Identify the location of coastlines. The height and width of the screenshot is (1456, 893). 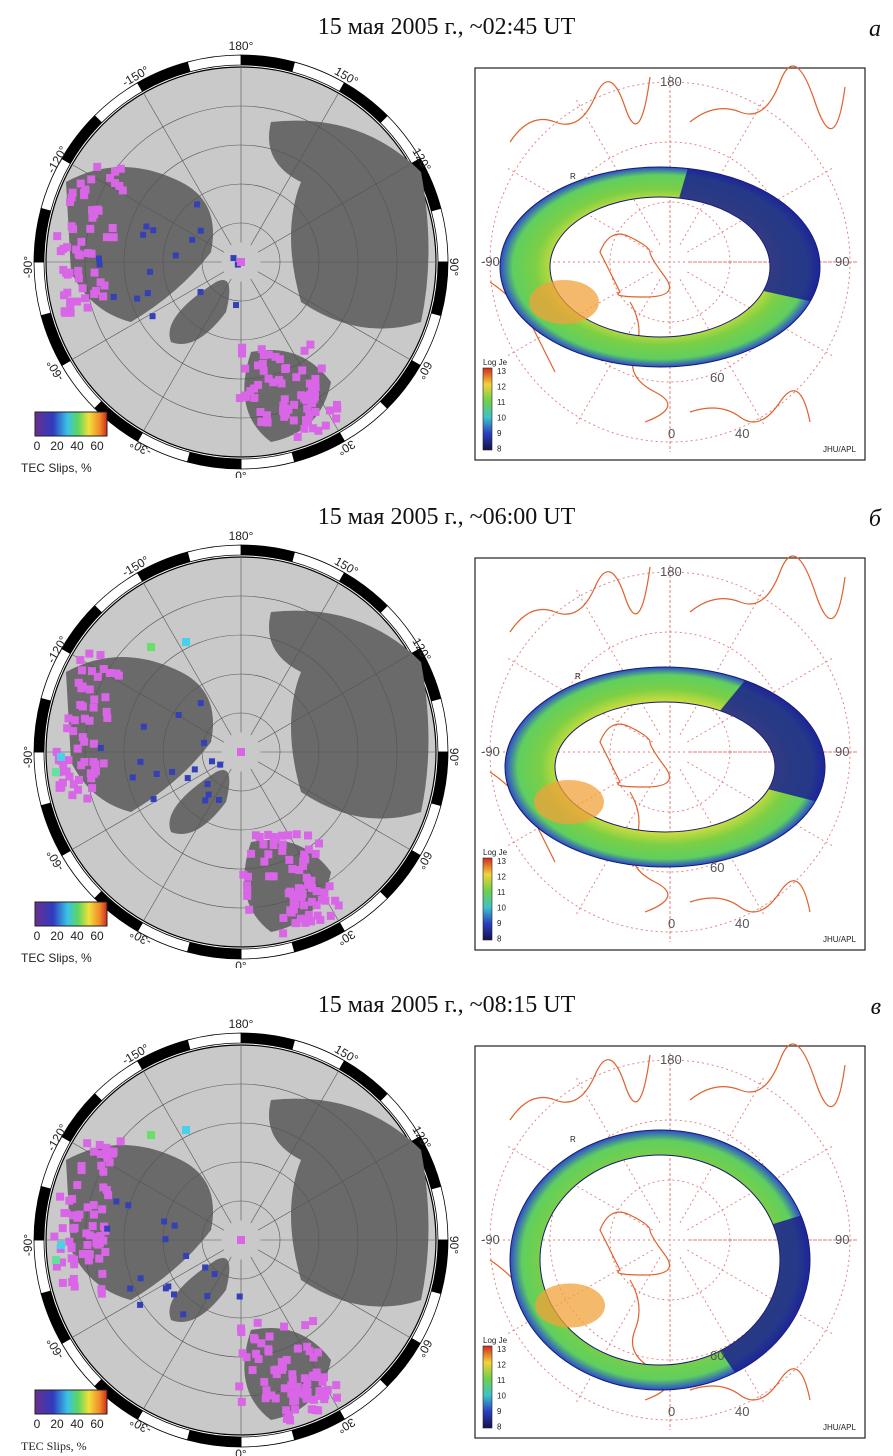
(667, 244).